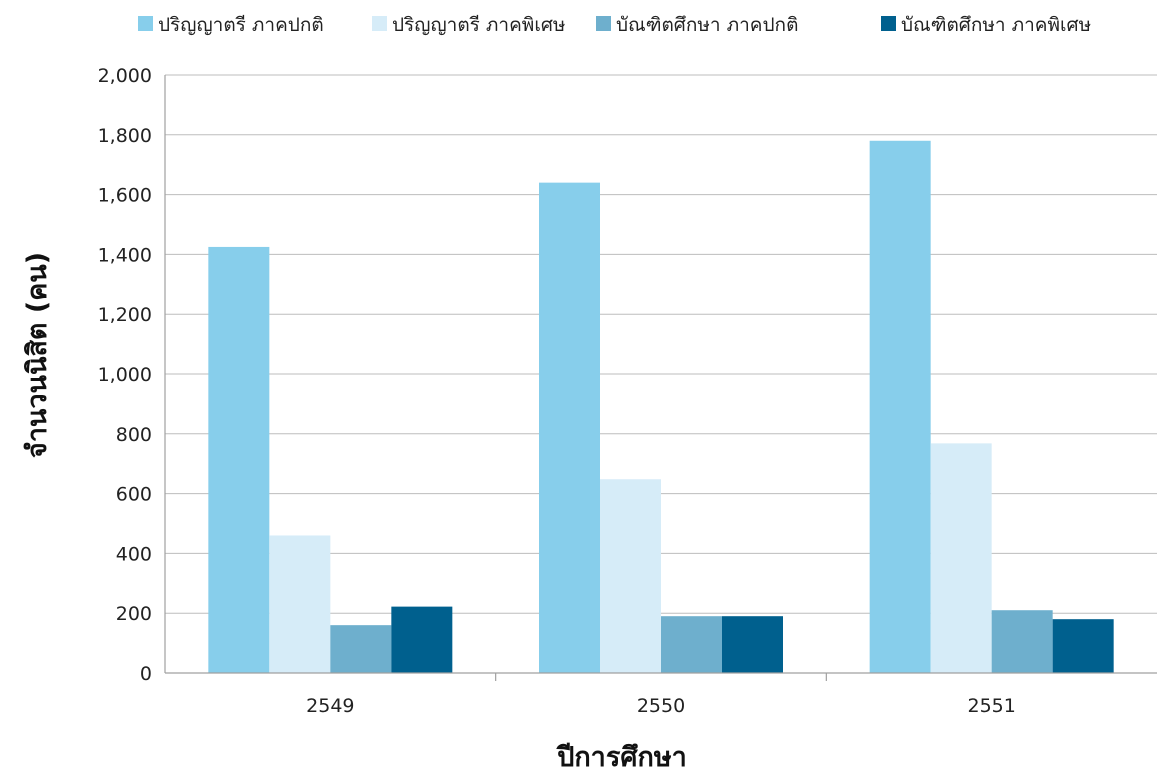 The image size is (1157, 773). I want to click on y-tick-label: 400, so click(134, 554).